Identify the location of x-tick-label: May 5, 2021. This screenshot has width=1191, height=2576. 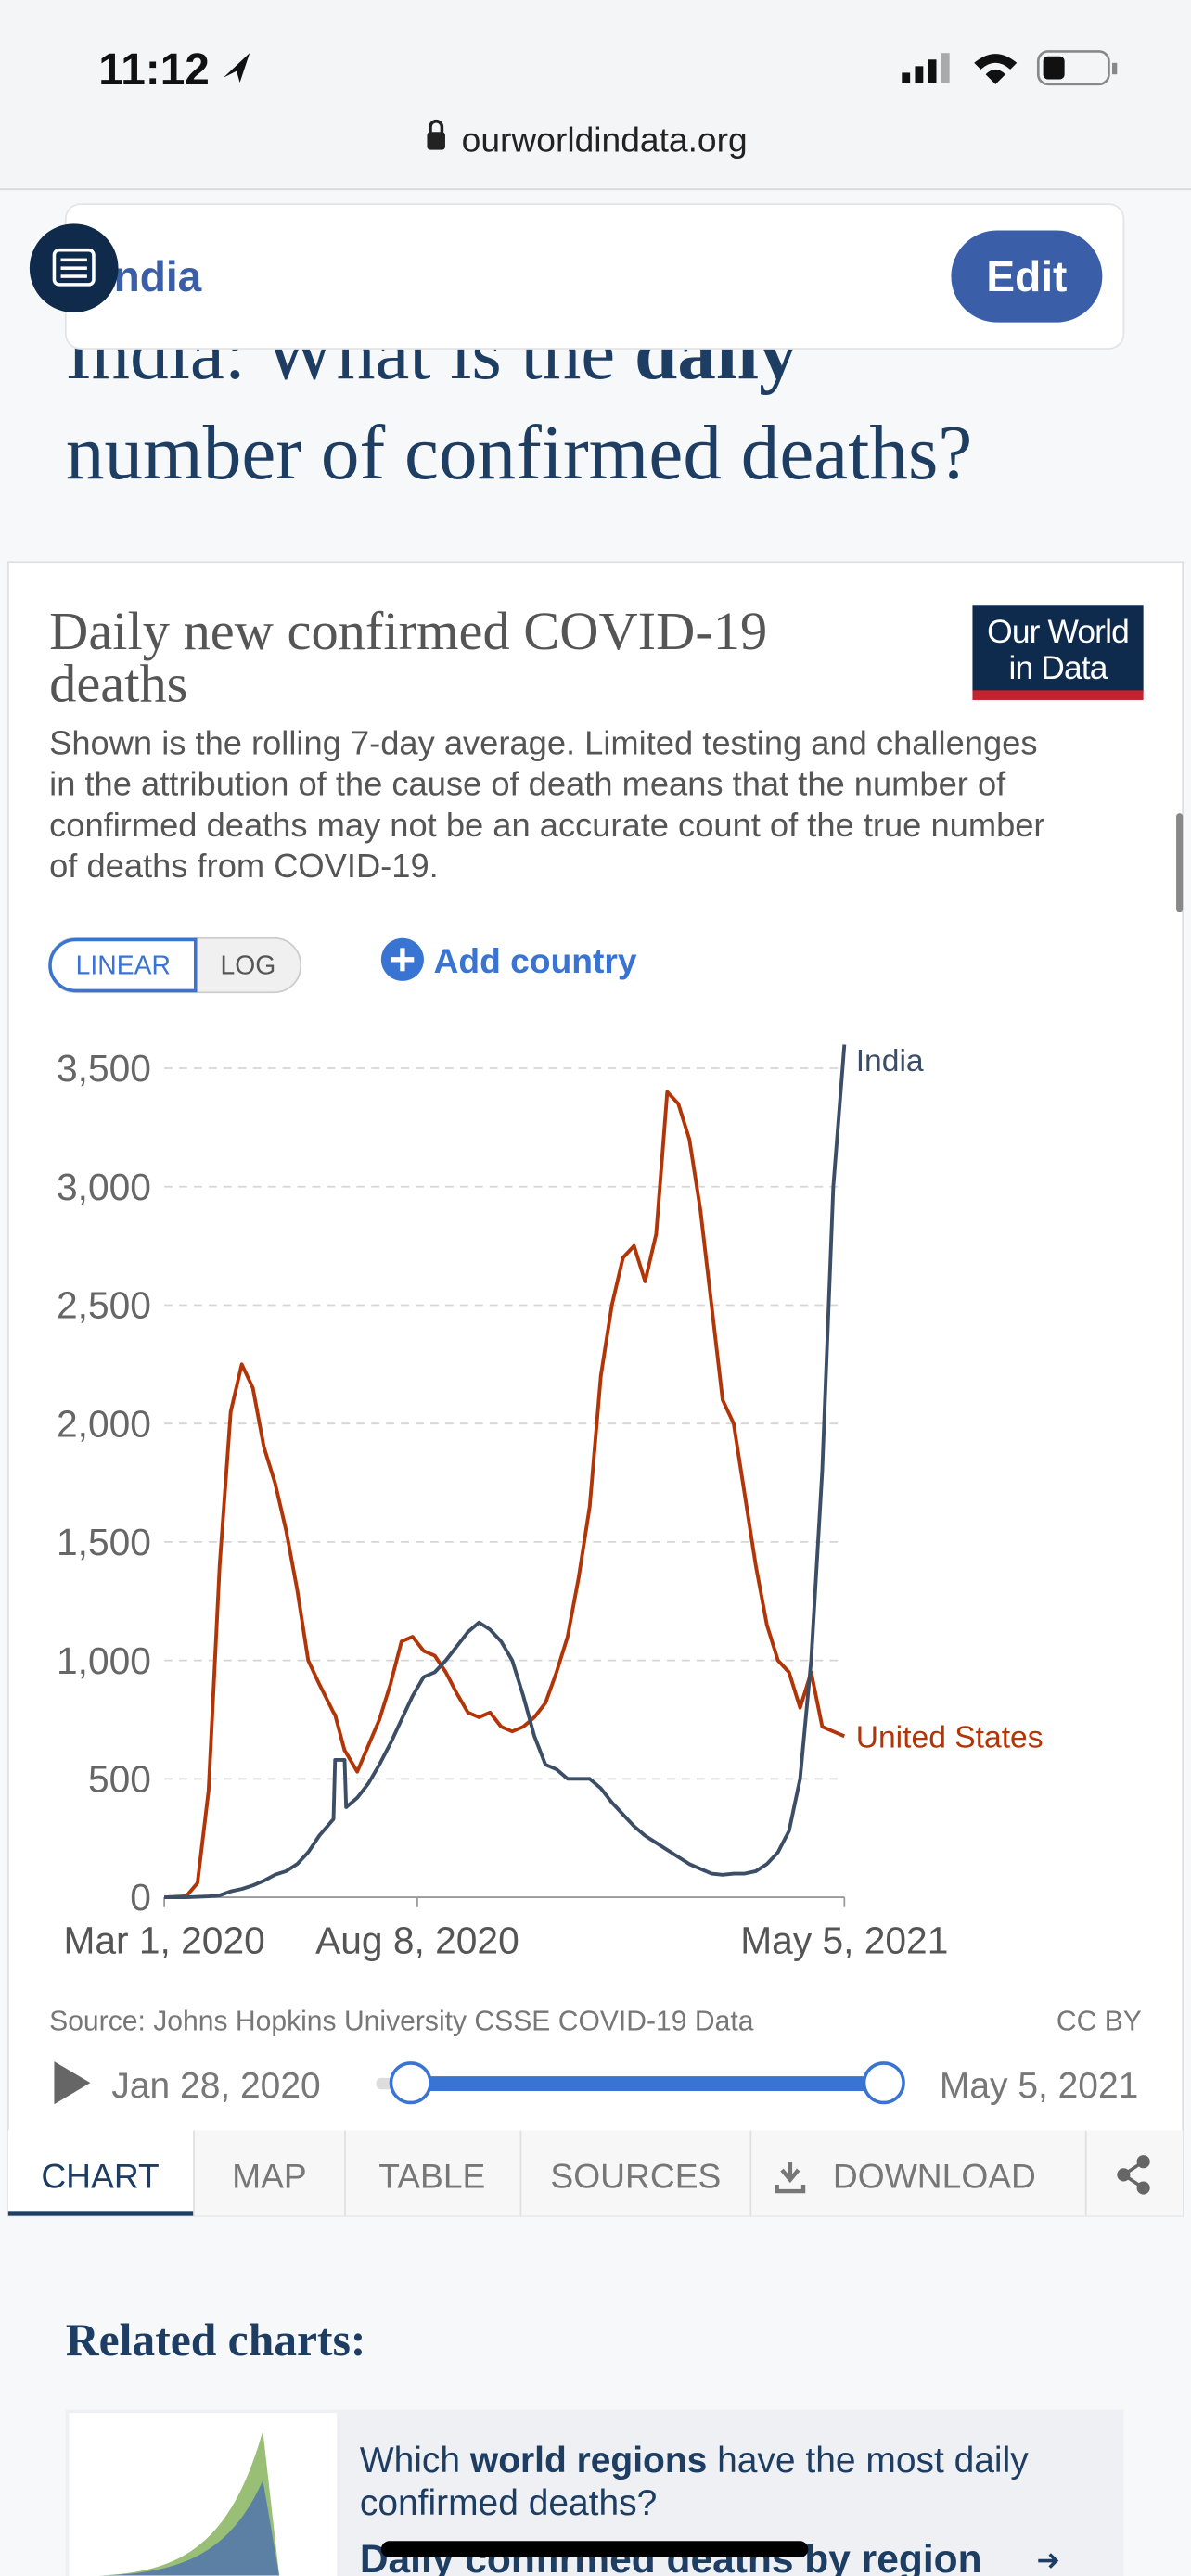
(844, 1940).